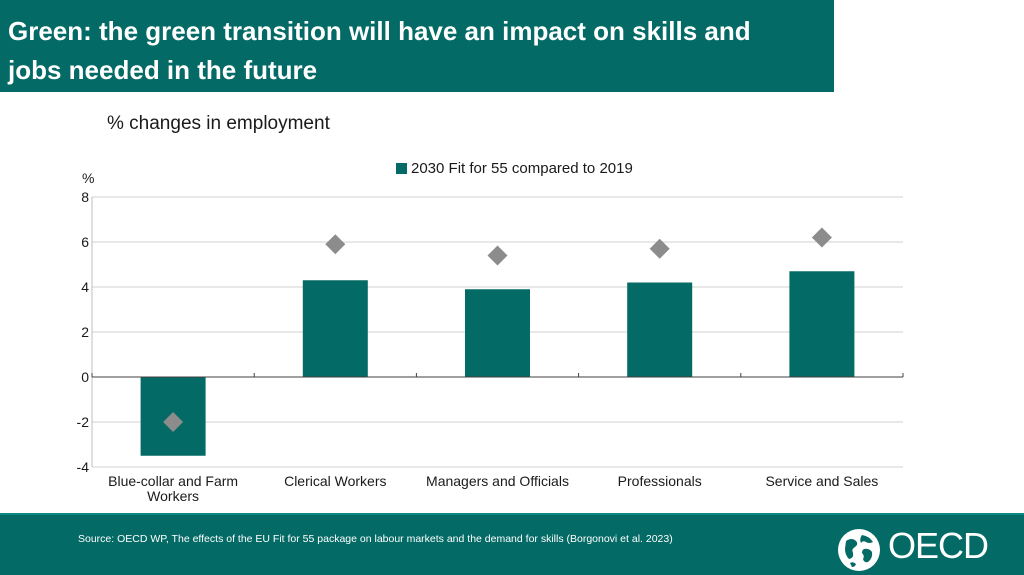 This screenshot has height=575, width=1024. I want to click on y-tick-label: 4, so click(85, 287).